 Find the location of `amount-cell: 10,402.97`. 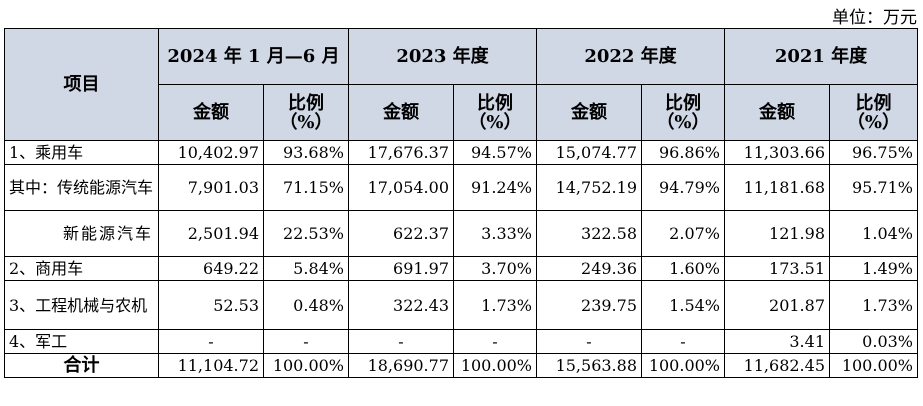

amount-cell: 10,402.97 is located at coordinates (211, 152).